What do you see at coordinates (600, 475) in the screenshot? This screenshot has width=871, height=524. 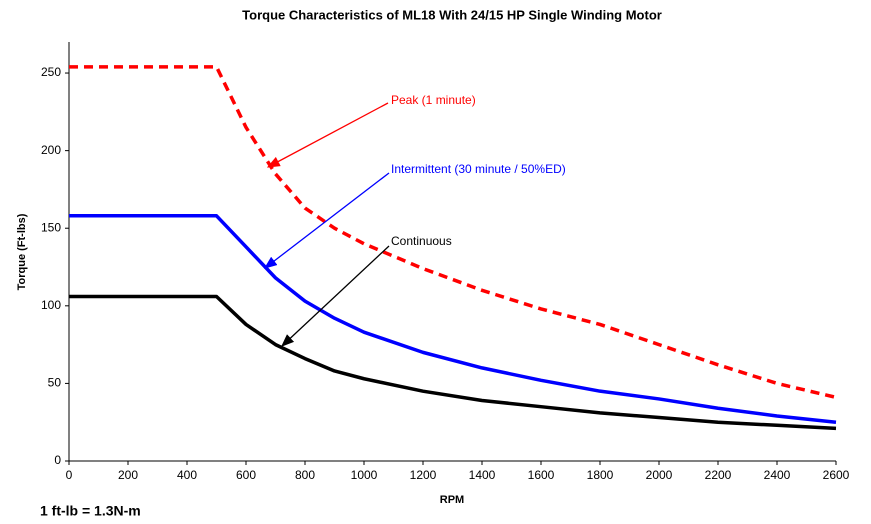 I see `x-tick-label: 1800` at bounding box center [600, 475].